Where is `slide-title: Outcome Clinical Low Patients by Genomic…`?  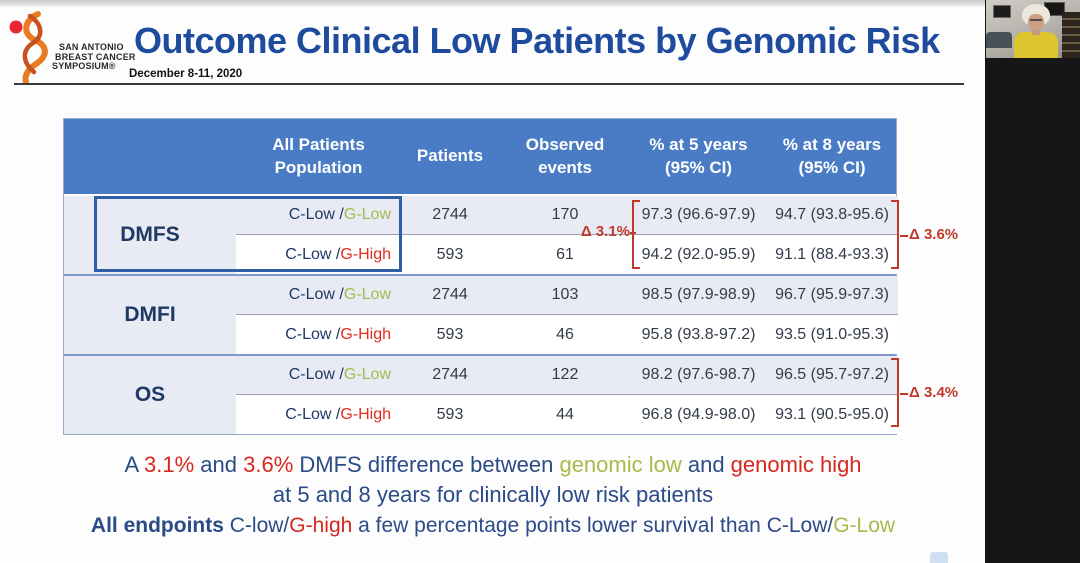
slide-title: Outcome Clinical Low Patients by Genomic… is located at coordinates (537, 40).